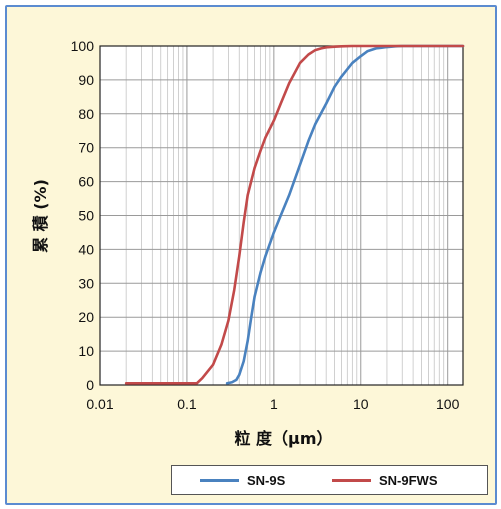 The height and width of the screenshot is (509, 501). What do you see at coordinates (274, 404) in the screenshot?
I see `x-tick-label: 1` at bounding box center [274, 404].